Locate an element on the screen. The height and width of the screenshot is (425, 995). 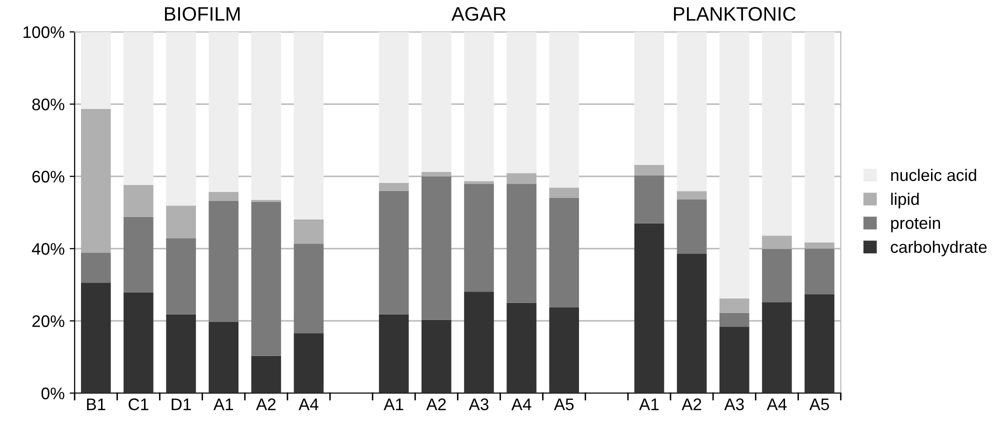
text: BIOFILM is located at coordinates (202, 14).